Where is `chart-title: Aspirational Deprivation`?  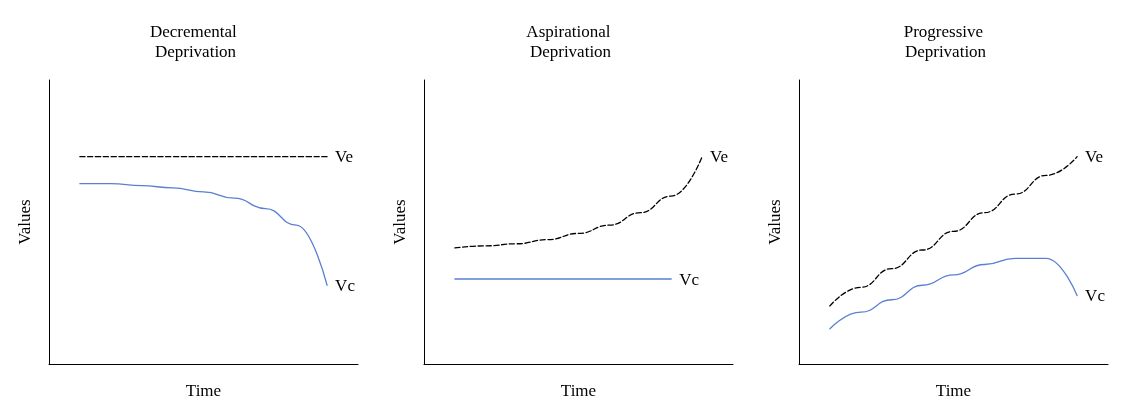
chart-title: Aspirational Deprivation is located at coordinates (570, 41).